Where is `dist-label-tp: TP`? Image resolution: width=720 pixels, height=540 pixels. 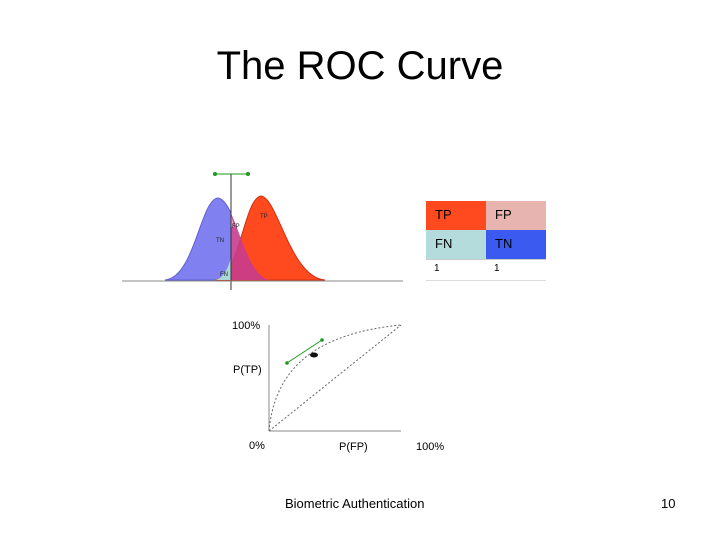 dist-label-tp: TP is located at coordinates (264, 217).